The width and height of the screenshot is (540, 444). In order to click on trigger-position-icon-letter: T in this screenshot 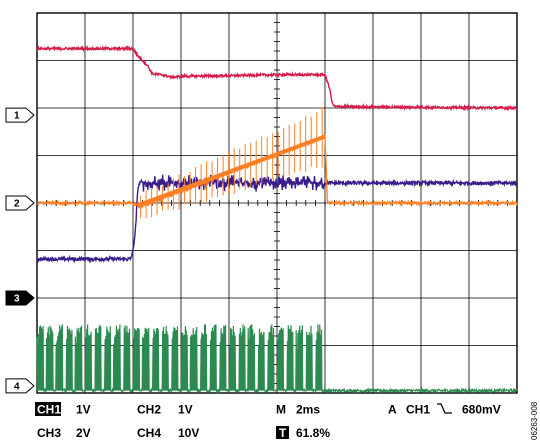, I will do `click(283, 433)`.